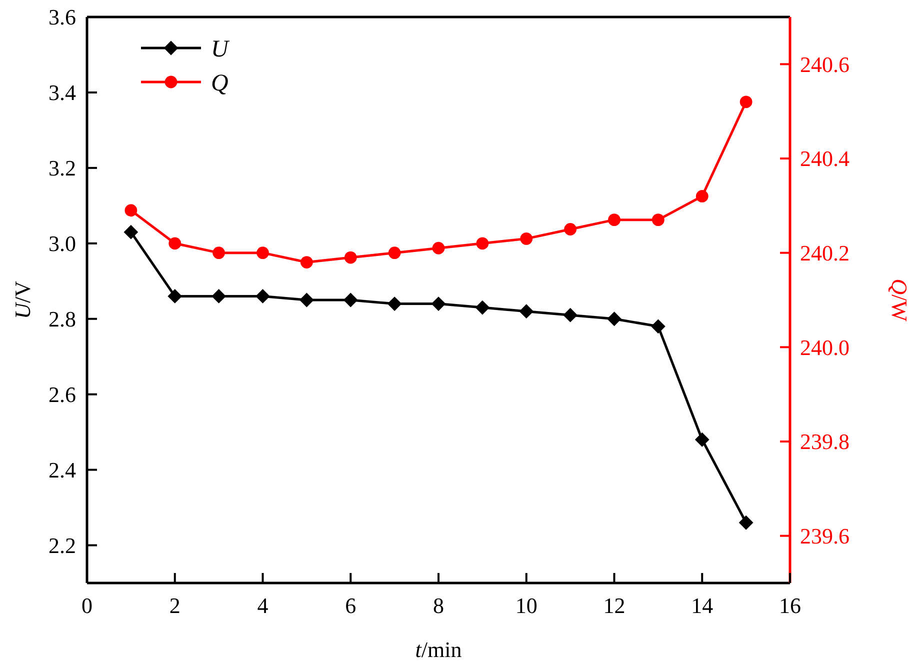  Describe the element at coordinates (825, 64) in the screenshot. I see `y2-tick-label: 240.6` at that location.